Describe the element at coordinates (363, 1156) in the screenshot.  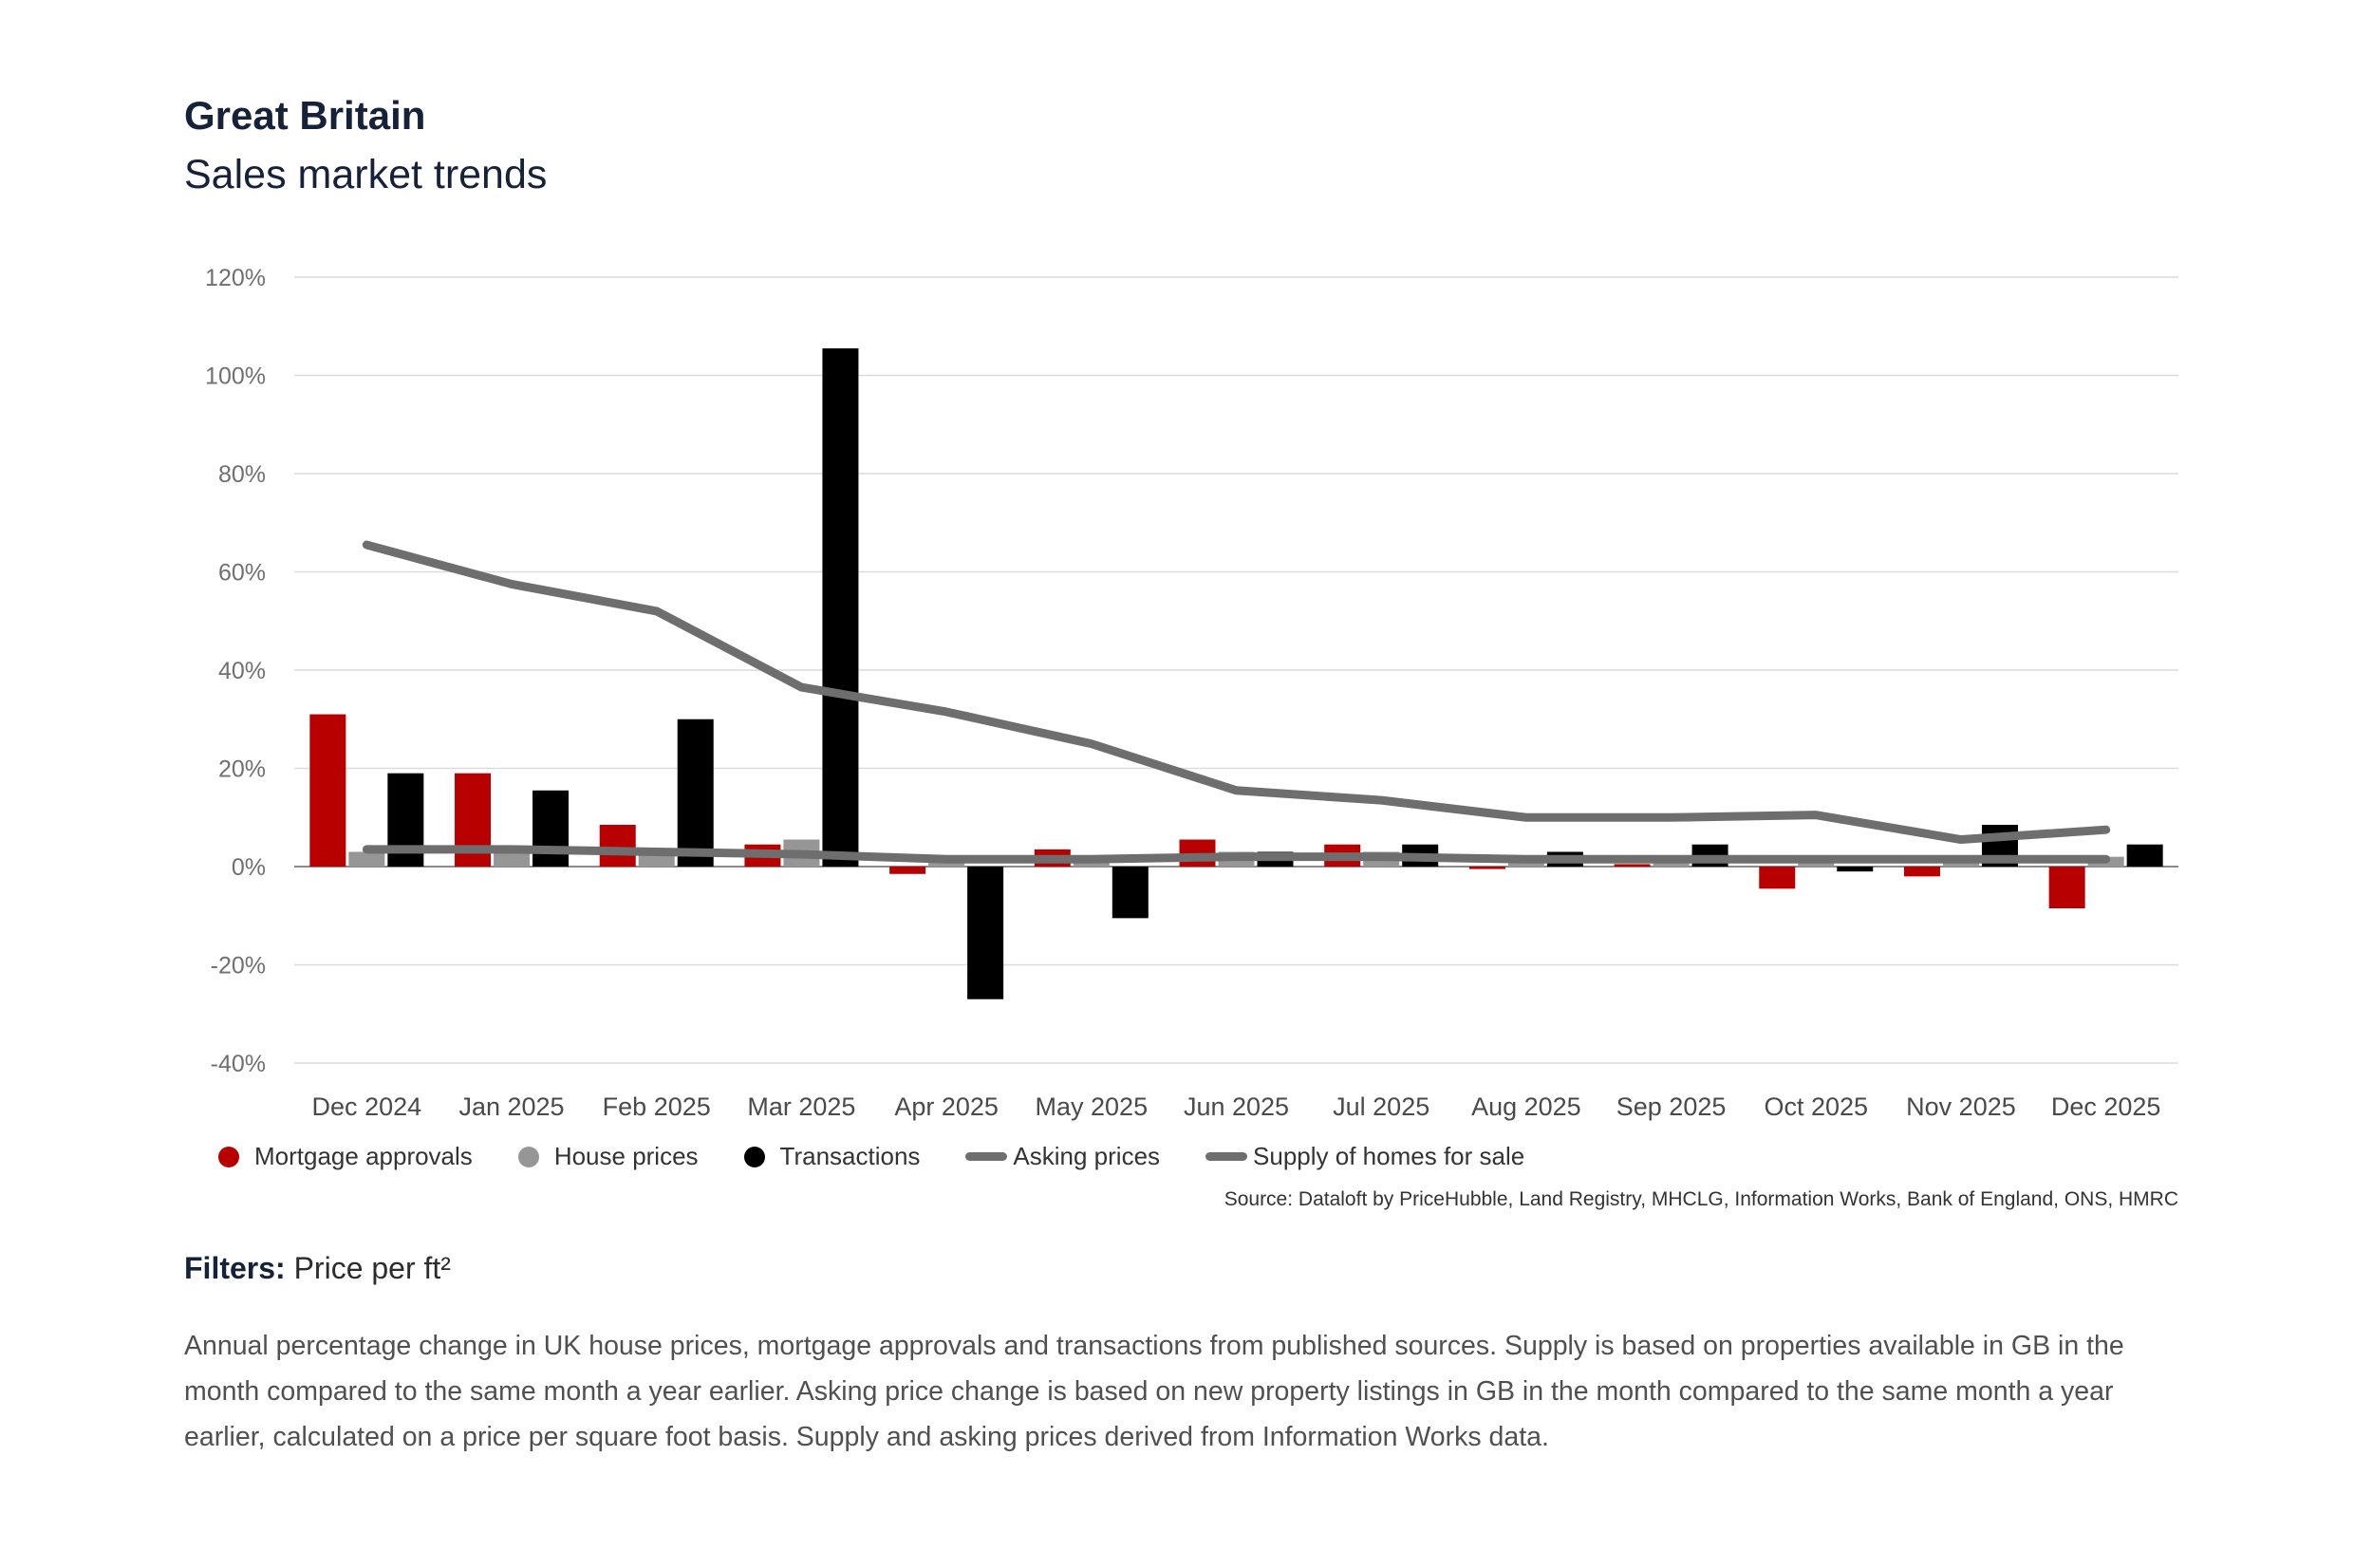
I see `legend-label-mortgage-approvals: Mortgage approvals` at that location.